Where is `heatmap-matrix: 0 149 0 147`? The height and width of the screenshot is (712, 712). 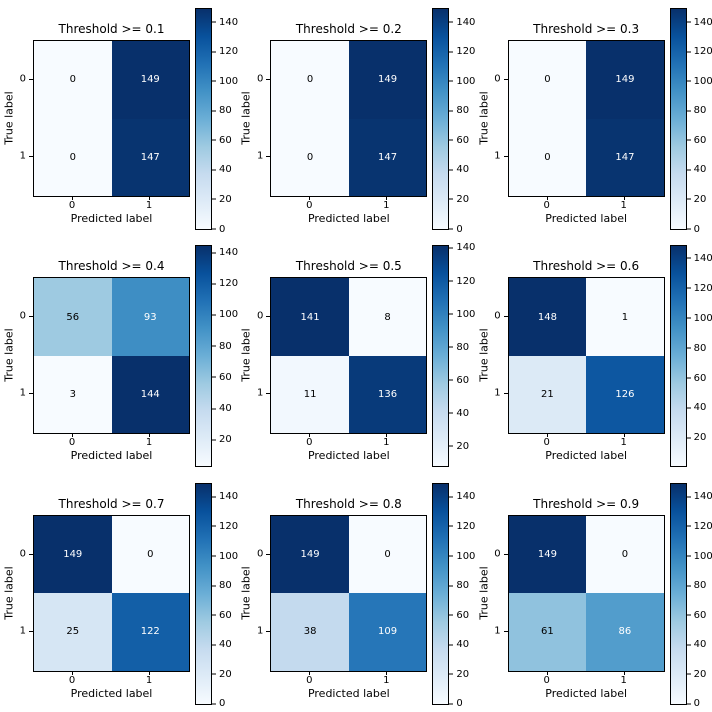 heatmap-matrix: 0 149 0 147 is located at coordinates (111, 118).